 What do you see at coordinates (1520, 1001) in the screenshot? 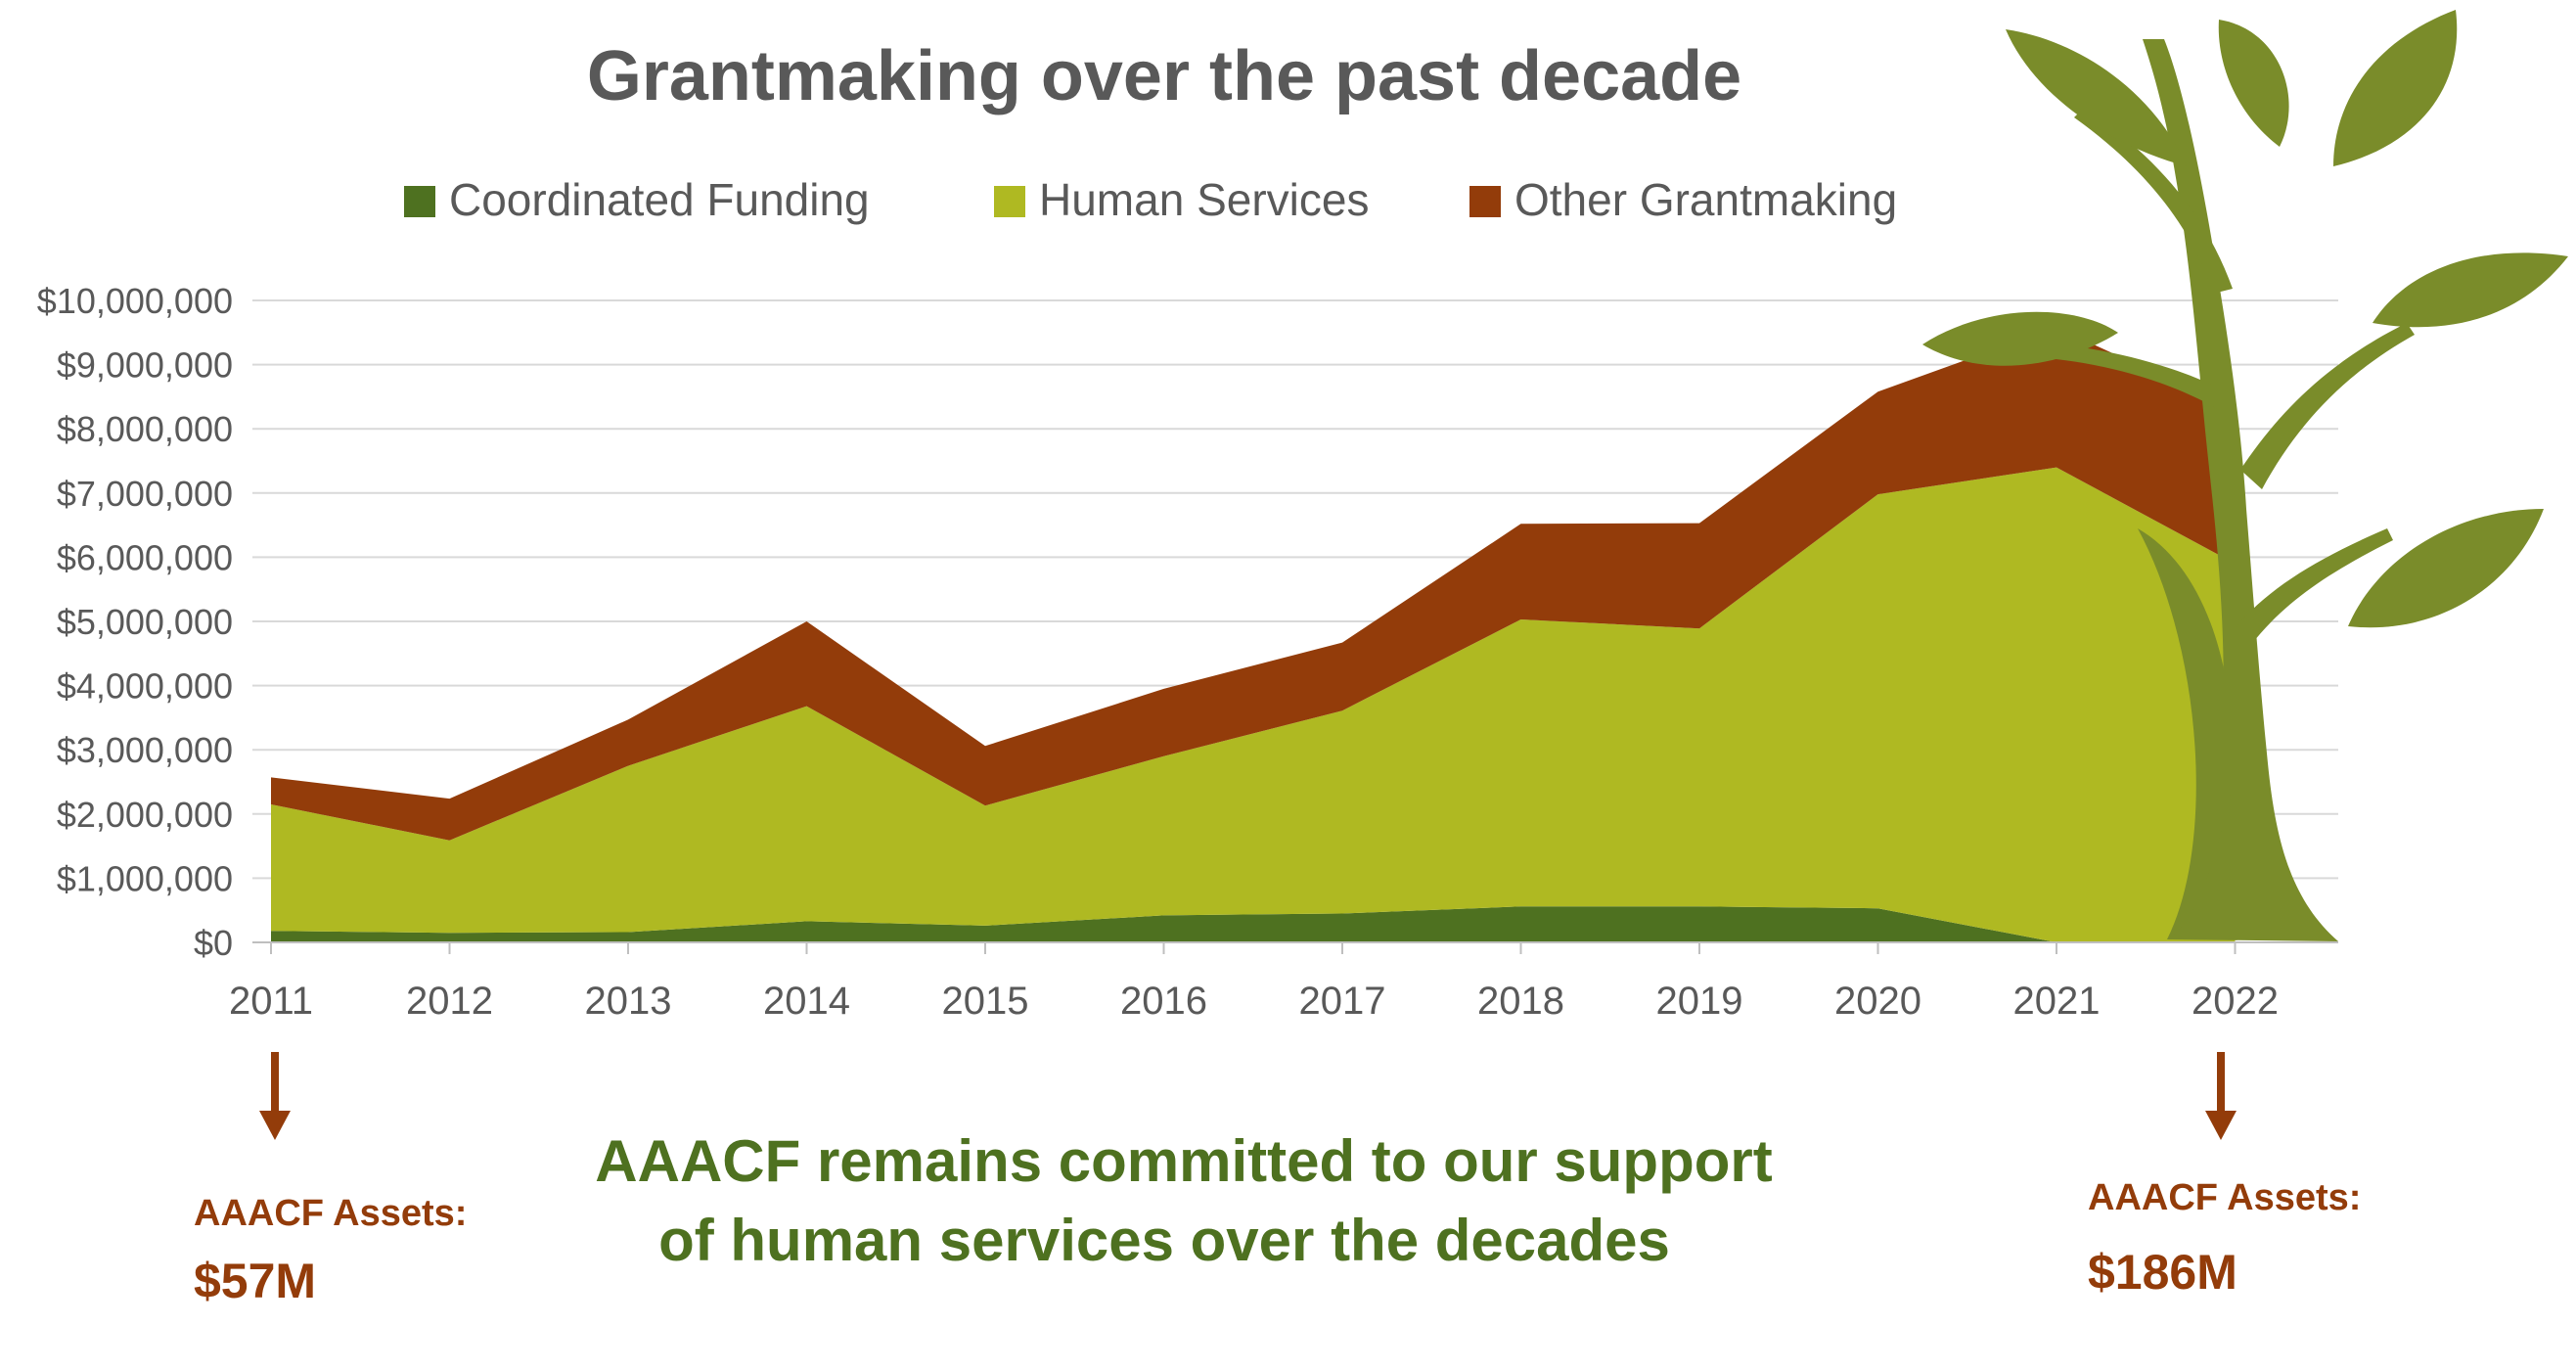
I see `x-tick-label: 2018` at bounding box center [1520, 1001].